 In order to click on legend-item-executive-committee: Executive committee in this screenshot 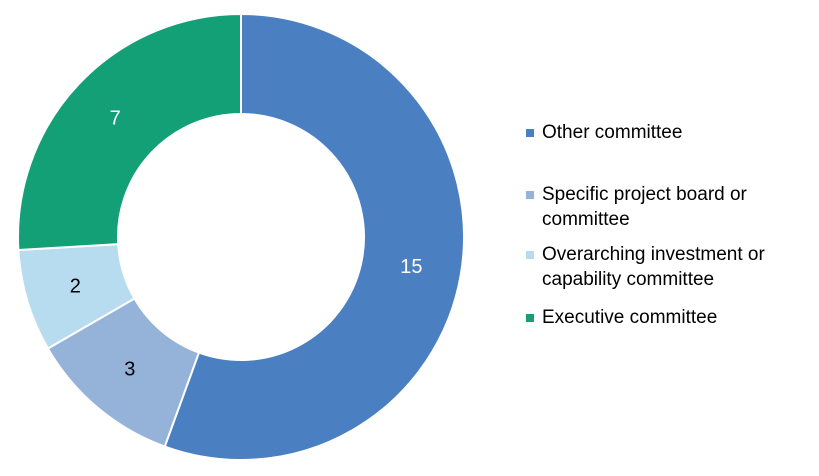, I will do `click(669, 317)`.